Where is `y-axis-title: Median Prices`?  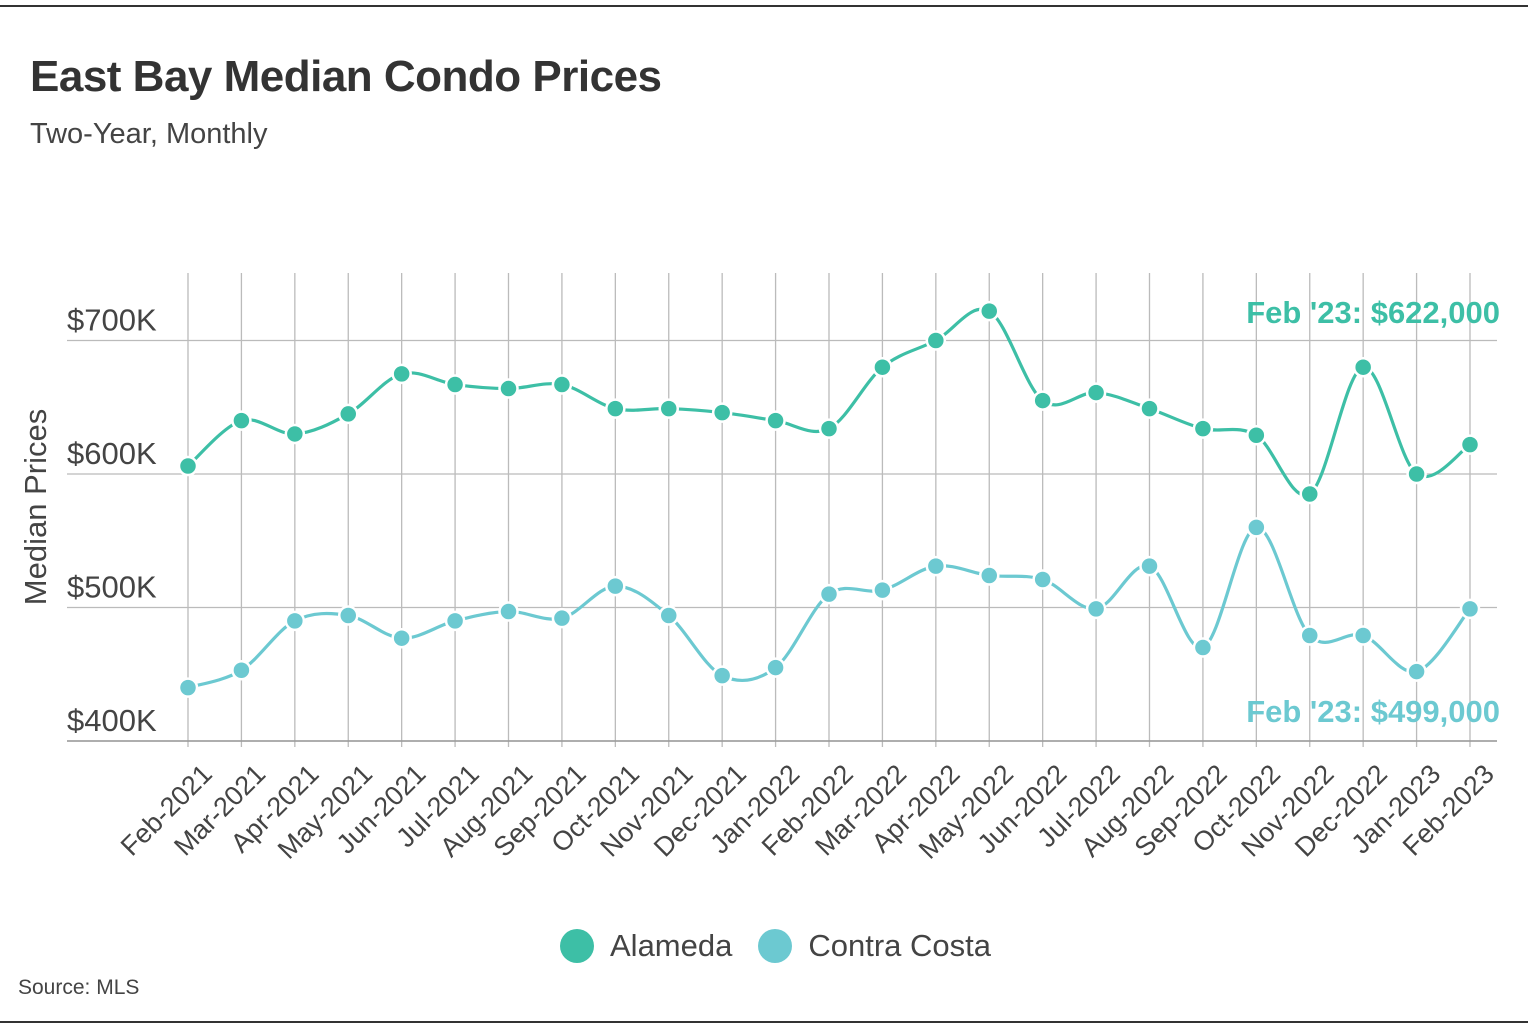 y-axis-title: Median Prices is located at coordinates (35, 507).